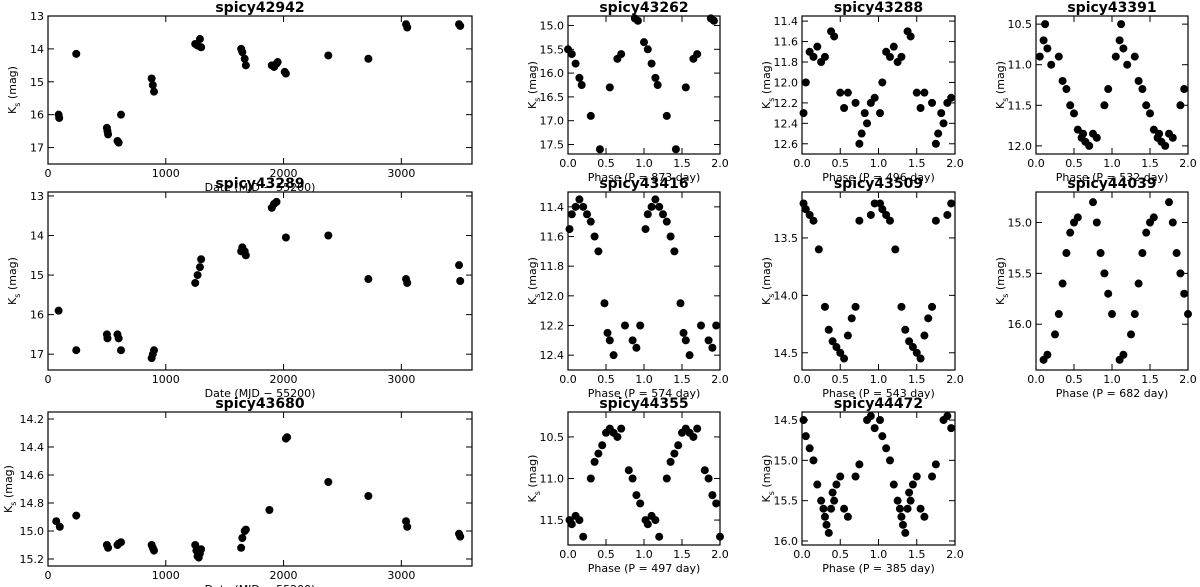  Describe the element at coordinates (1112, 177) in the screenshot. I see `x-axis-label: Phase (P = 532 day)` at that location.